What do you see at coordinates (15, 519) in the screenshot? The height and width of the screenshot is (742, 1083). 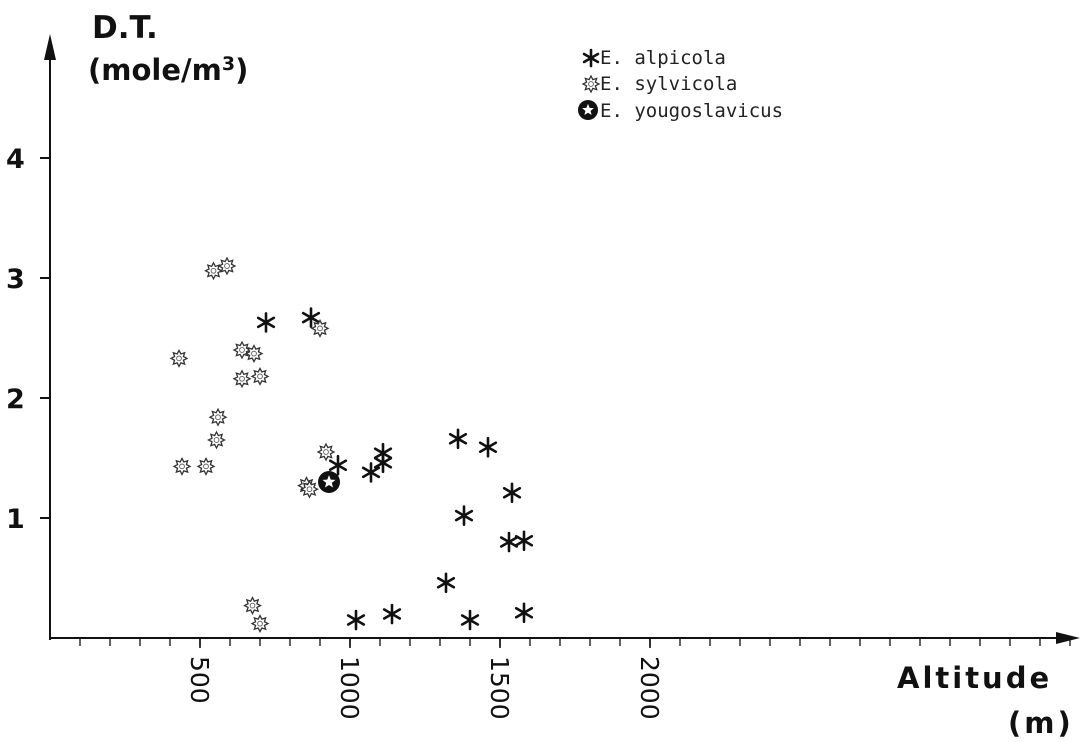 I see `y-tick-label: 1` at bounding box center [15, 519].